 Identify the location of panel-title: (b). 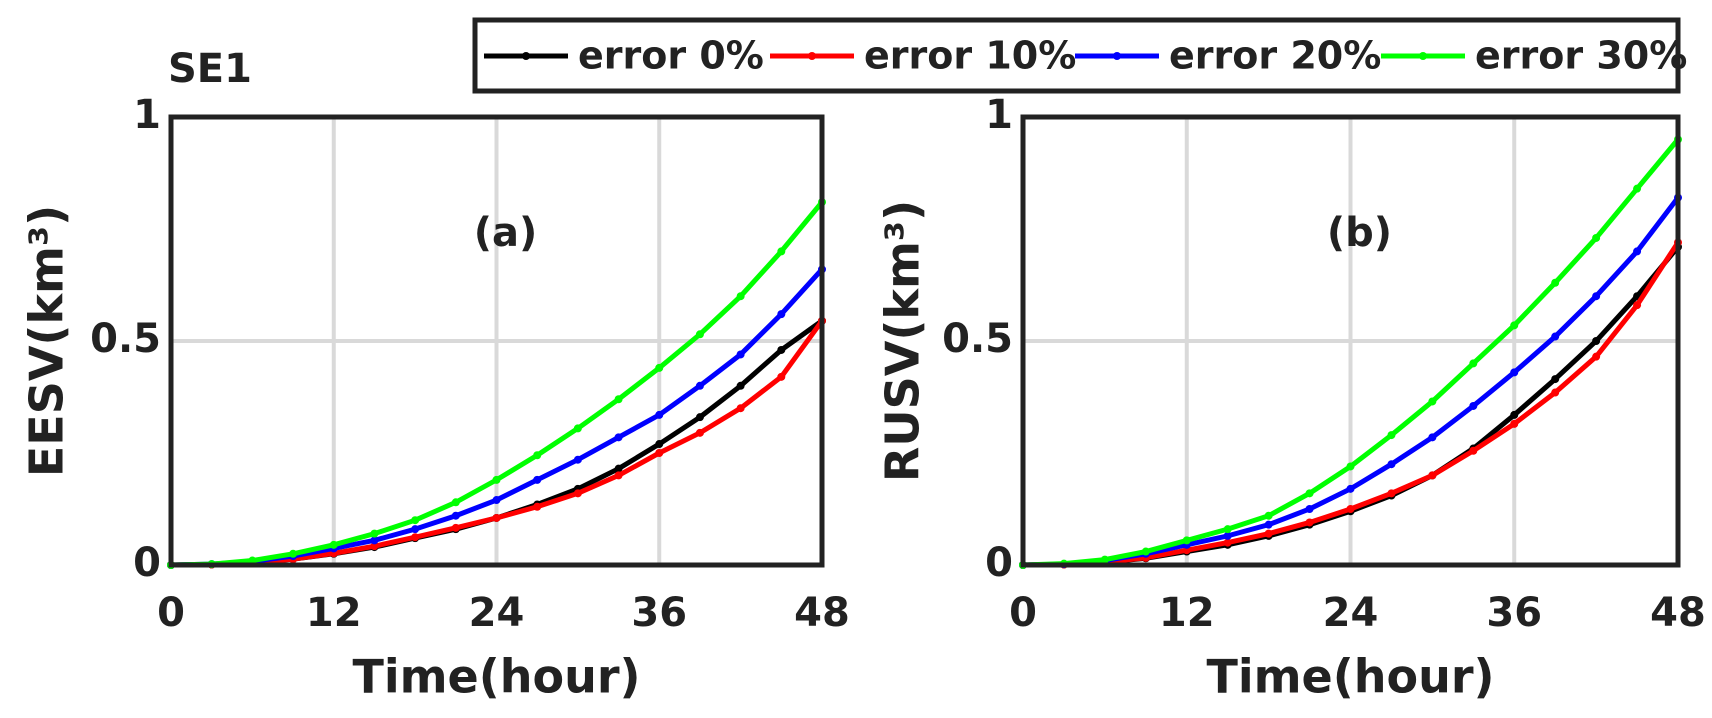
(1359, 233).